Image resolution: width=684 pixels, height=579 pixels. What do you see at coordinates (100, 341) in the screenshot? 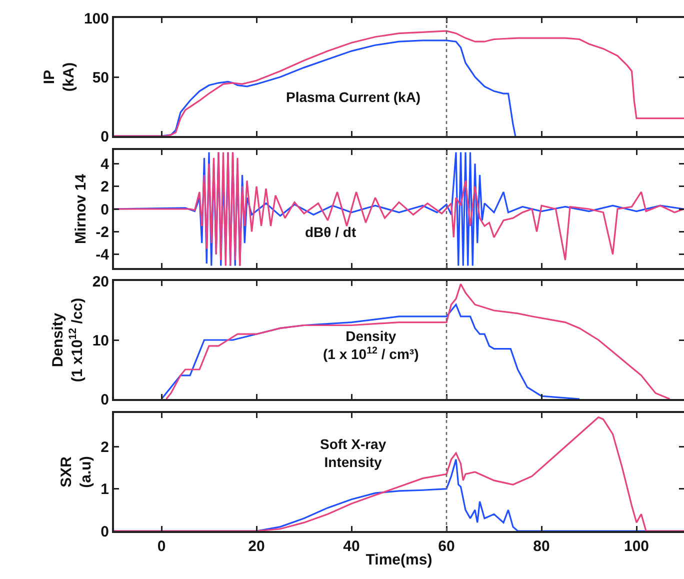
I see `y-tick-label: 10` at bounding box center [100, 341].